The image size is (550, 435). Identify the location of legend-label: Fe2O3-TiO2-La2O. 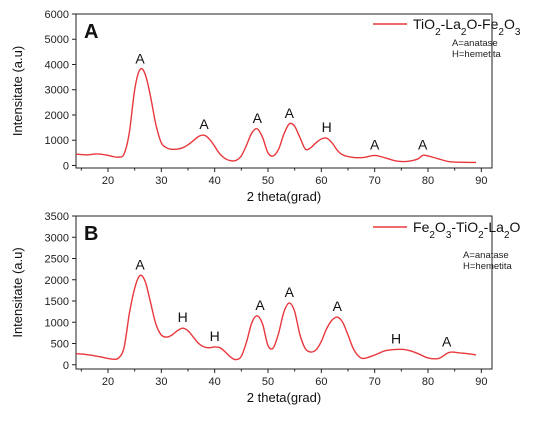
(467, 230).